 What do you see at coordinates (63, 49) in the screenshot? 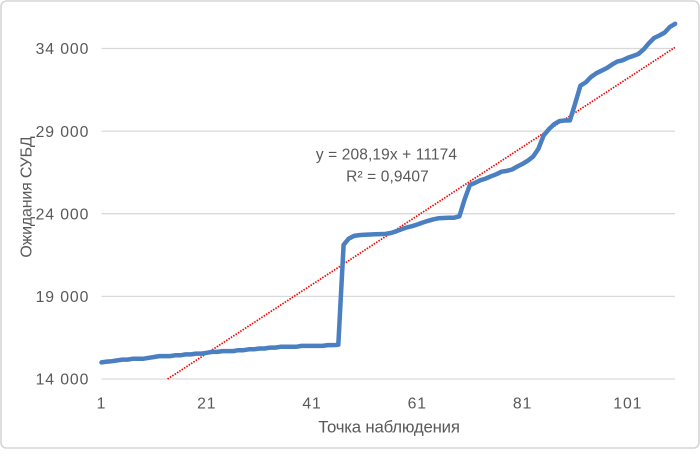
I see `svg-text: 34 000` at bounding box center [63, 49].